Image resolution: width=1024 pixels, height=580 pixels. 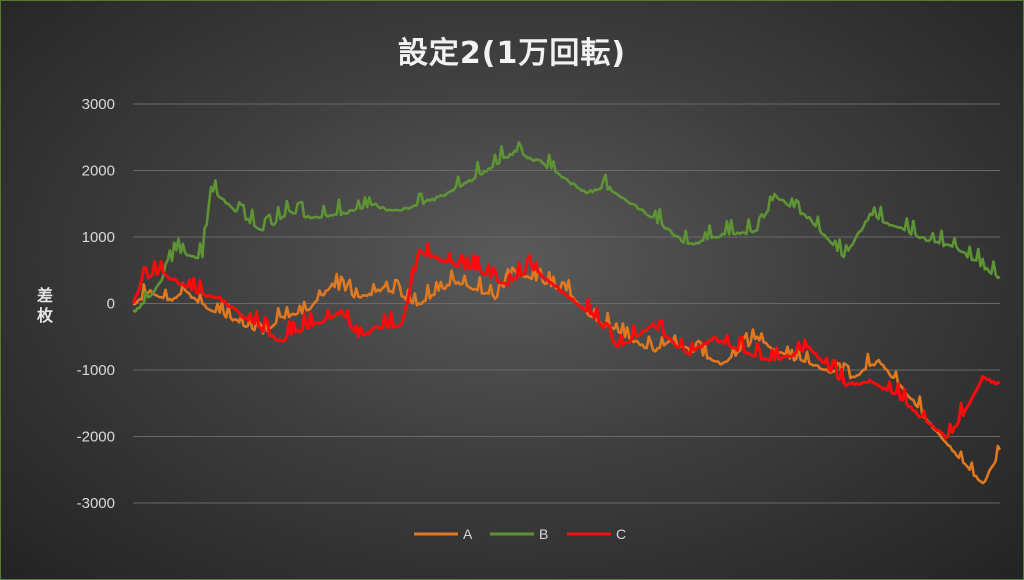 I want to click on legend-label-c: C, so click(x=621, y=534).